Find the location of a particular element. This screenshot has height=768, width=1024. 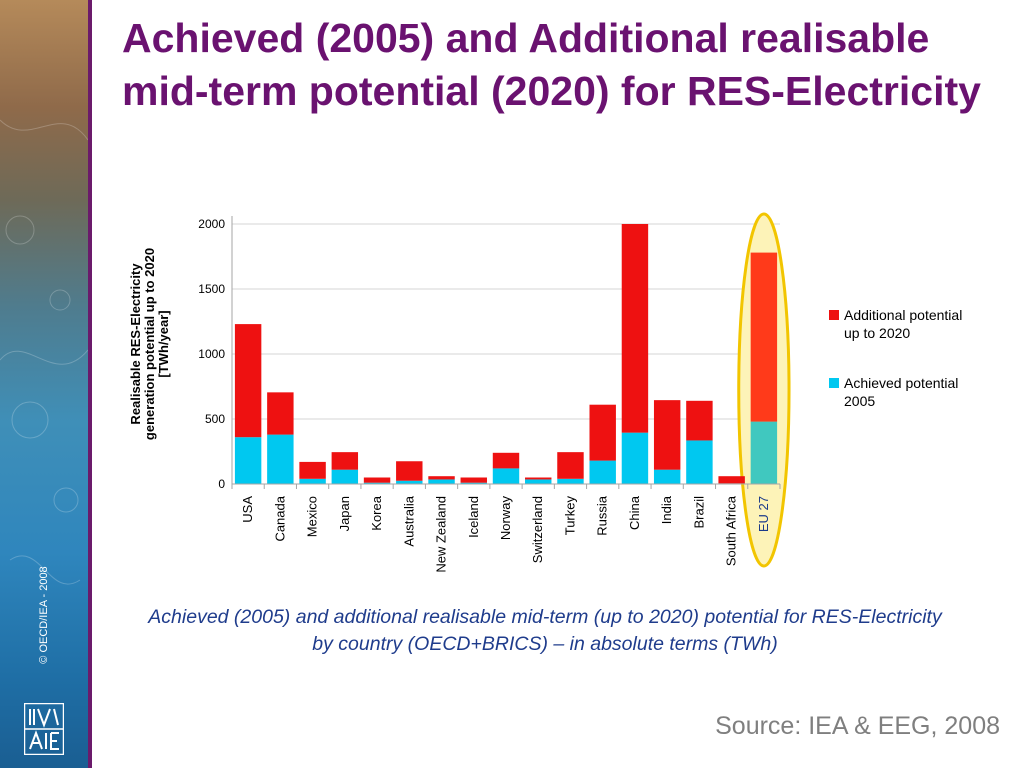

bar-turkey-additional-potential-up-to-2020 is located at coordinates (570, 465).